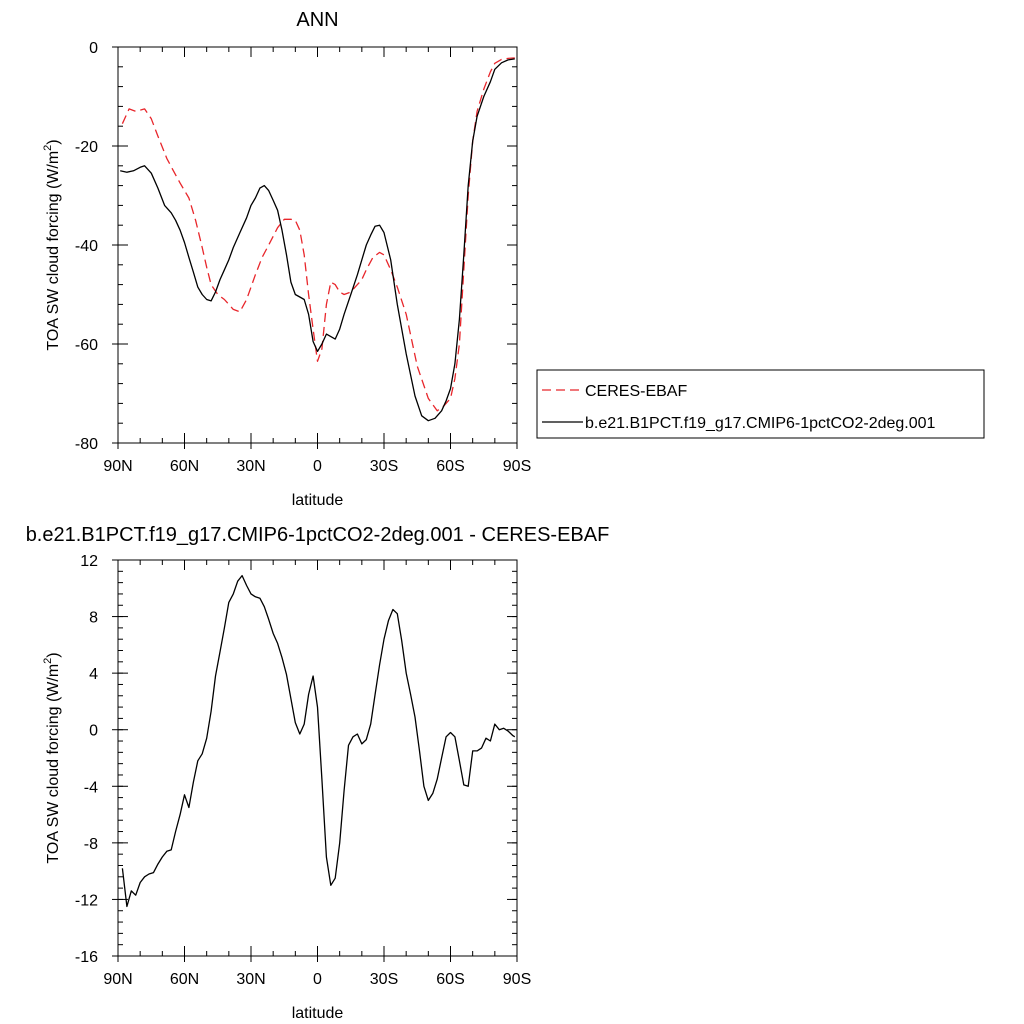 Image resolution: width=1024 pixels, height=1024 pixels. Describe the element at coordinates (86, 957) in the screenshot. I see `y-tick-label: -16` at that location.